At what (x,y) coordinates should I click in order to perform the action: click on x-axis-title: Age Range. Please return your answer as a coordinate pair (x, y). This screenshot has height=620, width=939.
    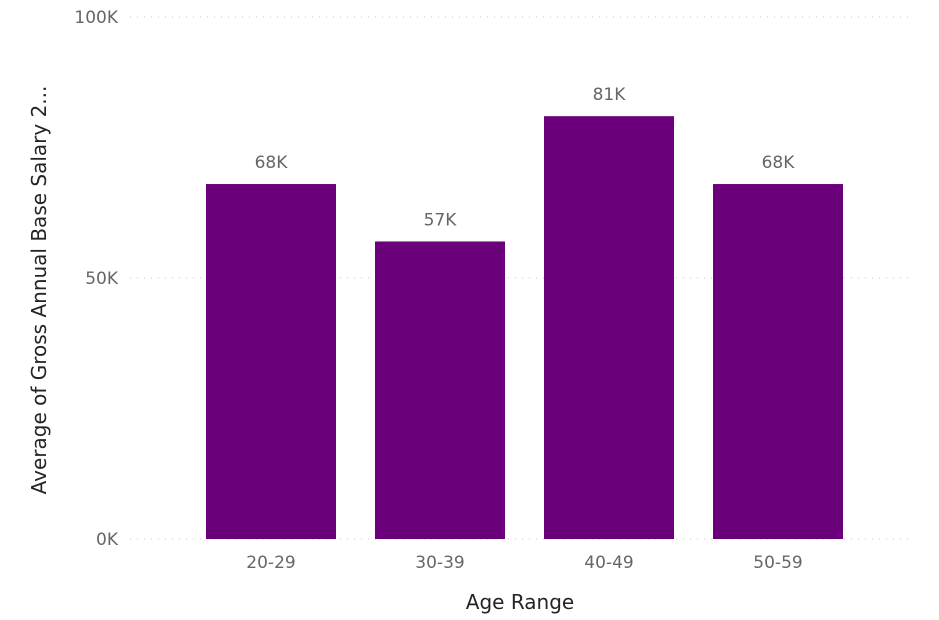
    Looking at the image, I should click on (520, 602).